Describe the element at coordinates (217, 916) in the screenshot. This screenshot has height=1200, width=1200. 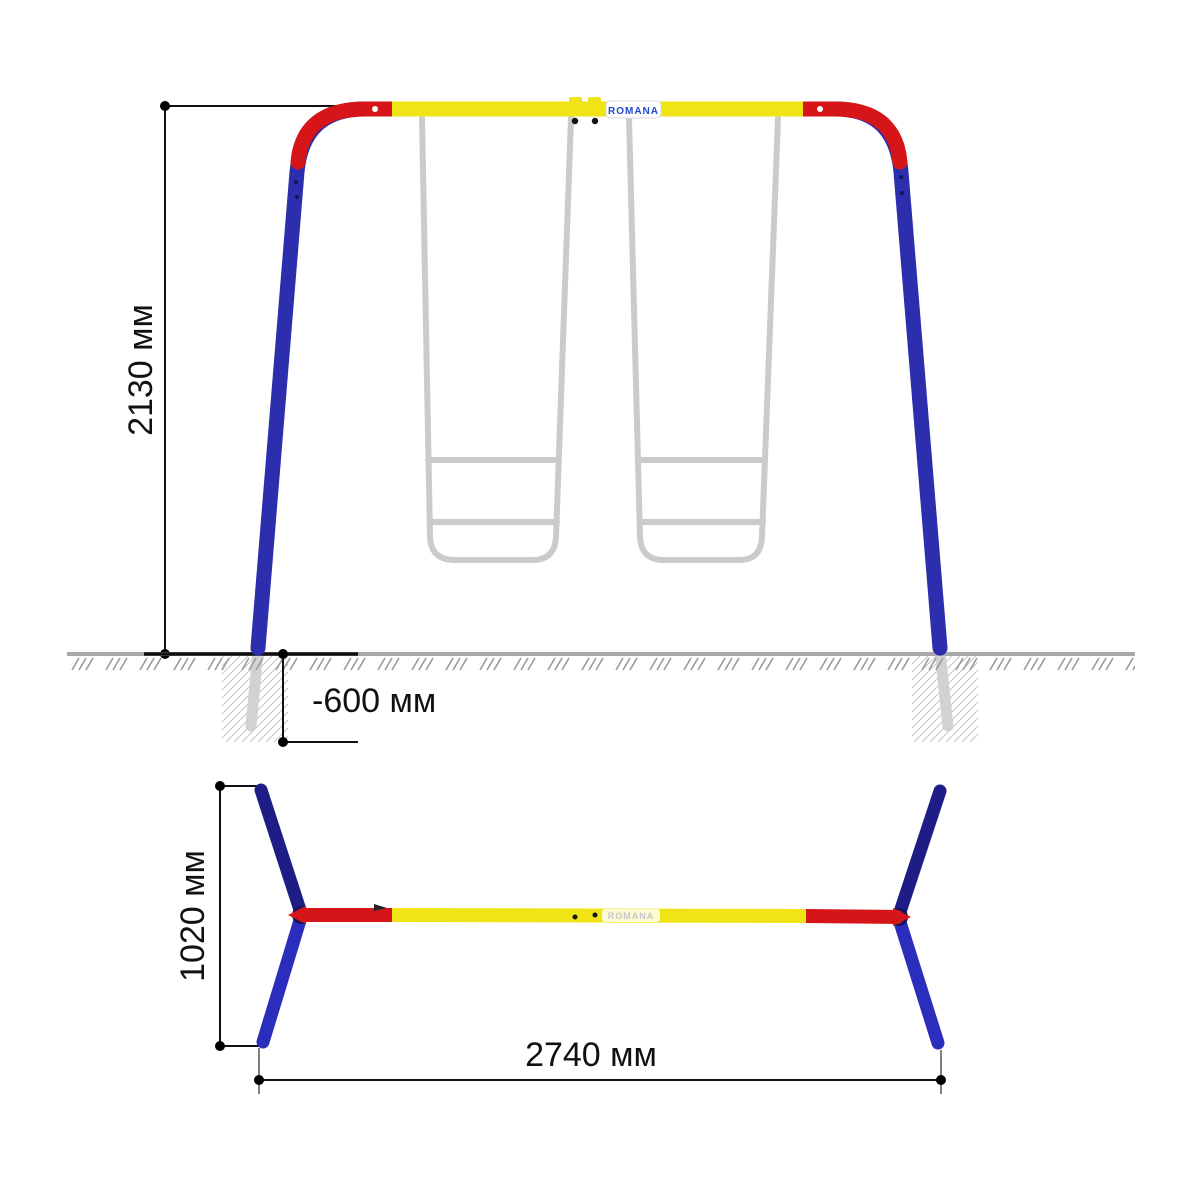
I see `dimension-base-spread: 1020 мм` at that location.